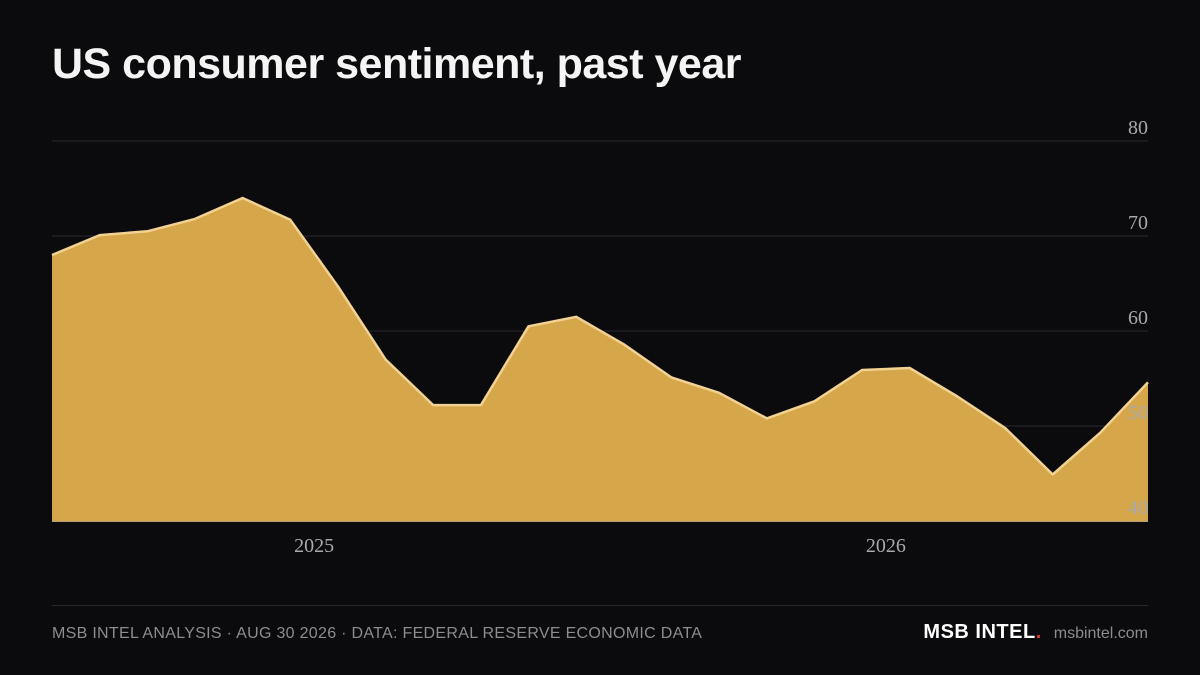 This screenshot has height=675, width=1200. Describe the element at coordinates (396, 64) in the screenshot. I see `chart-title: US consumer sentiment, past year` at that location.